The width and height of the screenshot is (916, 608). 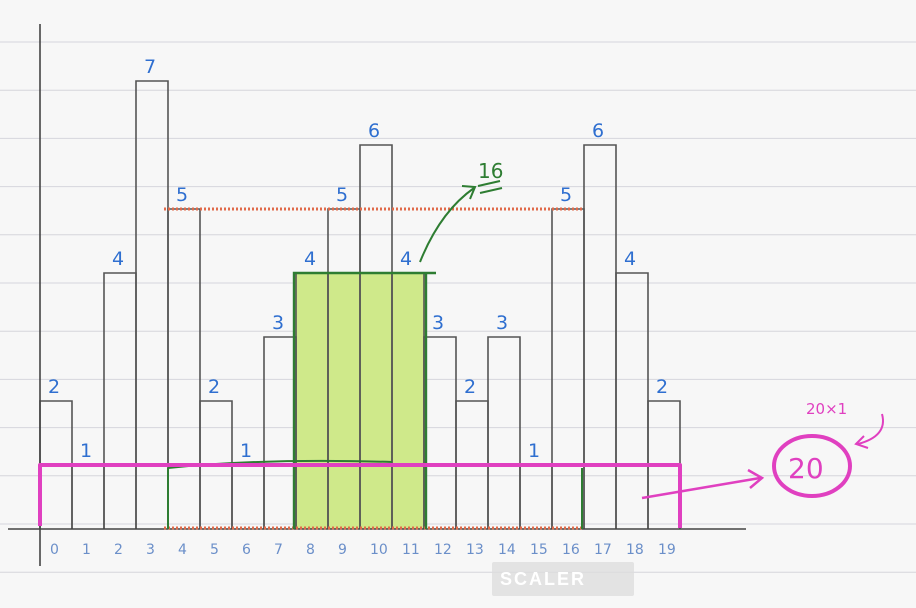 What do you see at coordinates (118, 550) in the screenshot?
I see `x-tick-label: 2` at bounding box center [118, 550].